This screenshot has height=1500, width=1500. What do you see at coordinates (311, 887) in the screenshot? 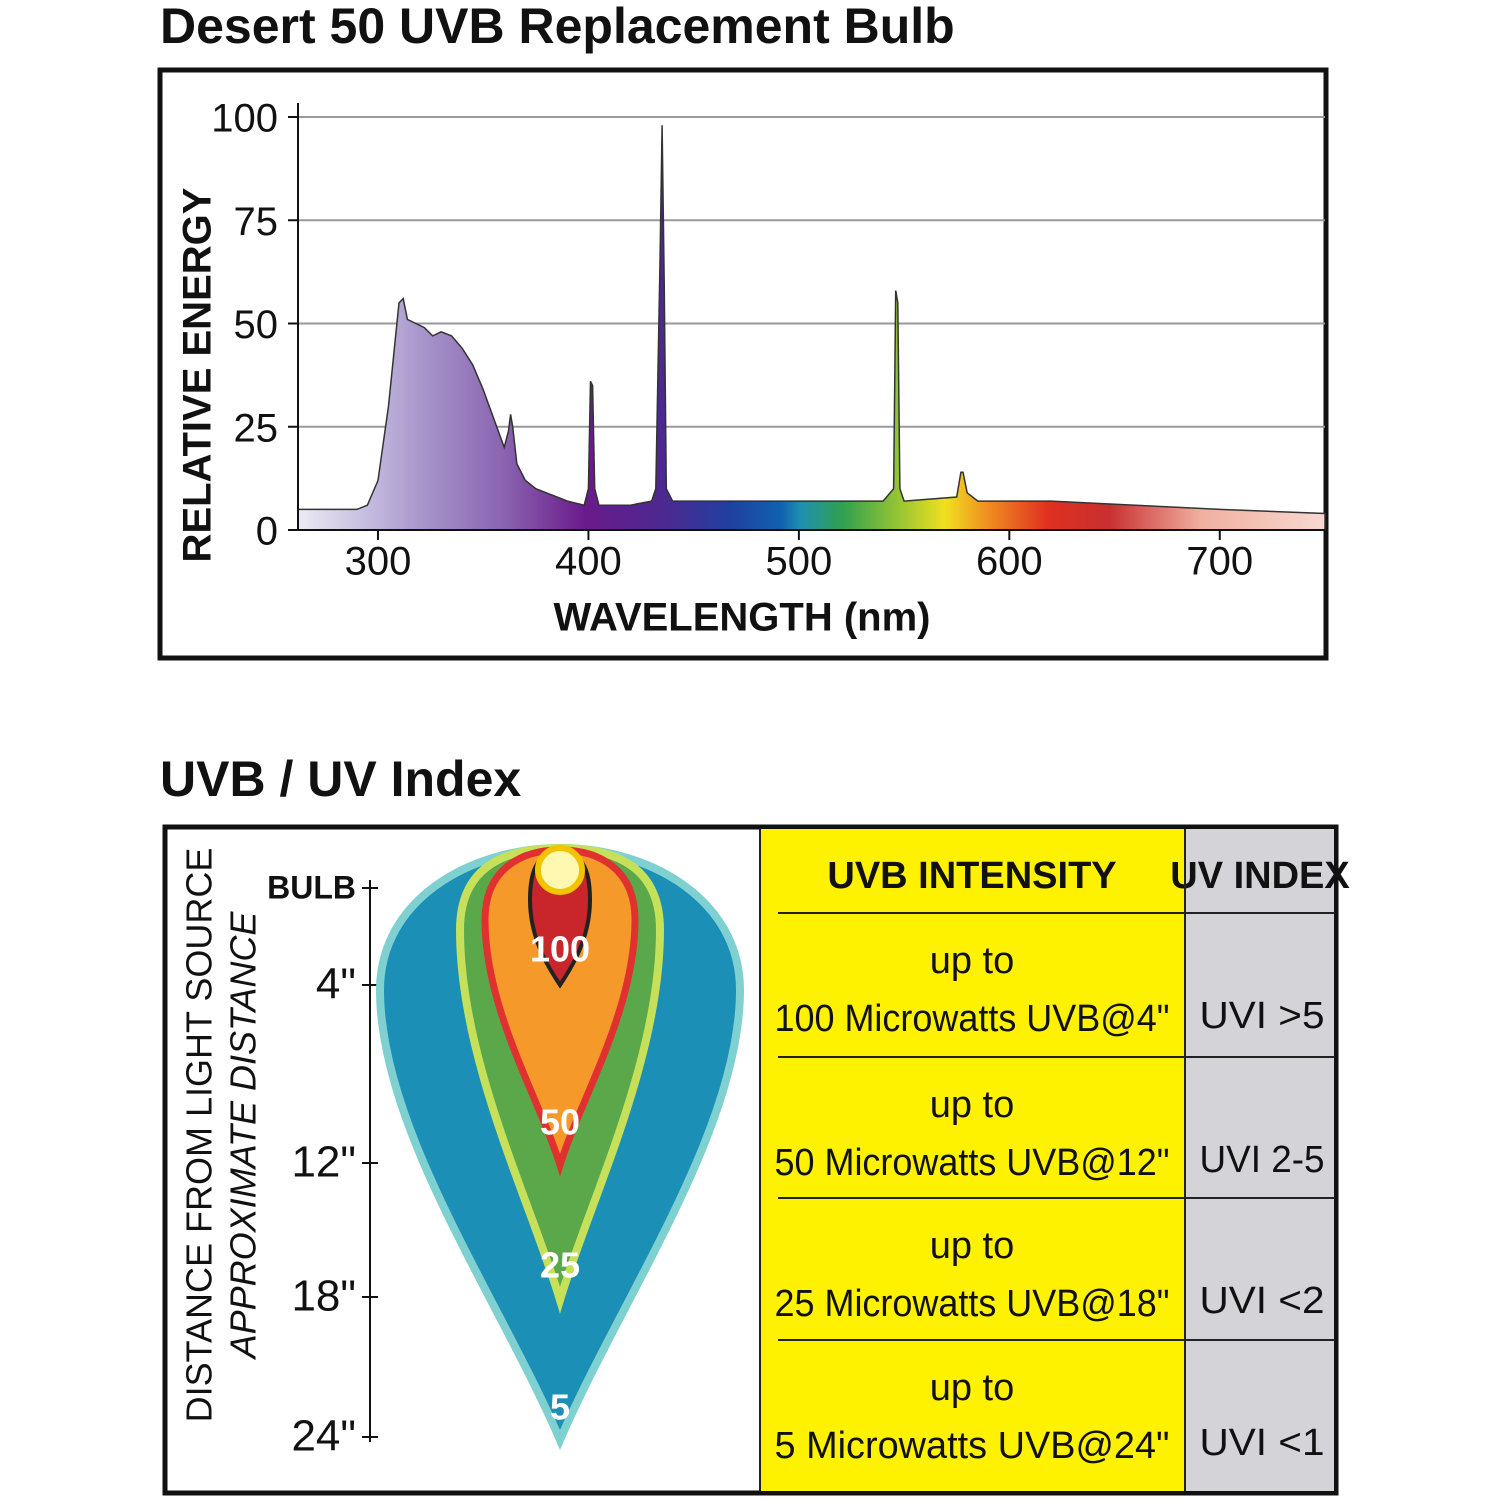
I see `distance-tick-label: BULB` at bounding box center [311, 887].